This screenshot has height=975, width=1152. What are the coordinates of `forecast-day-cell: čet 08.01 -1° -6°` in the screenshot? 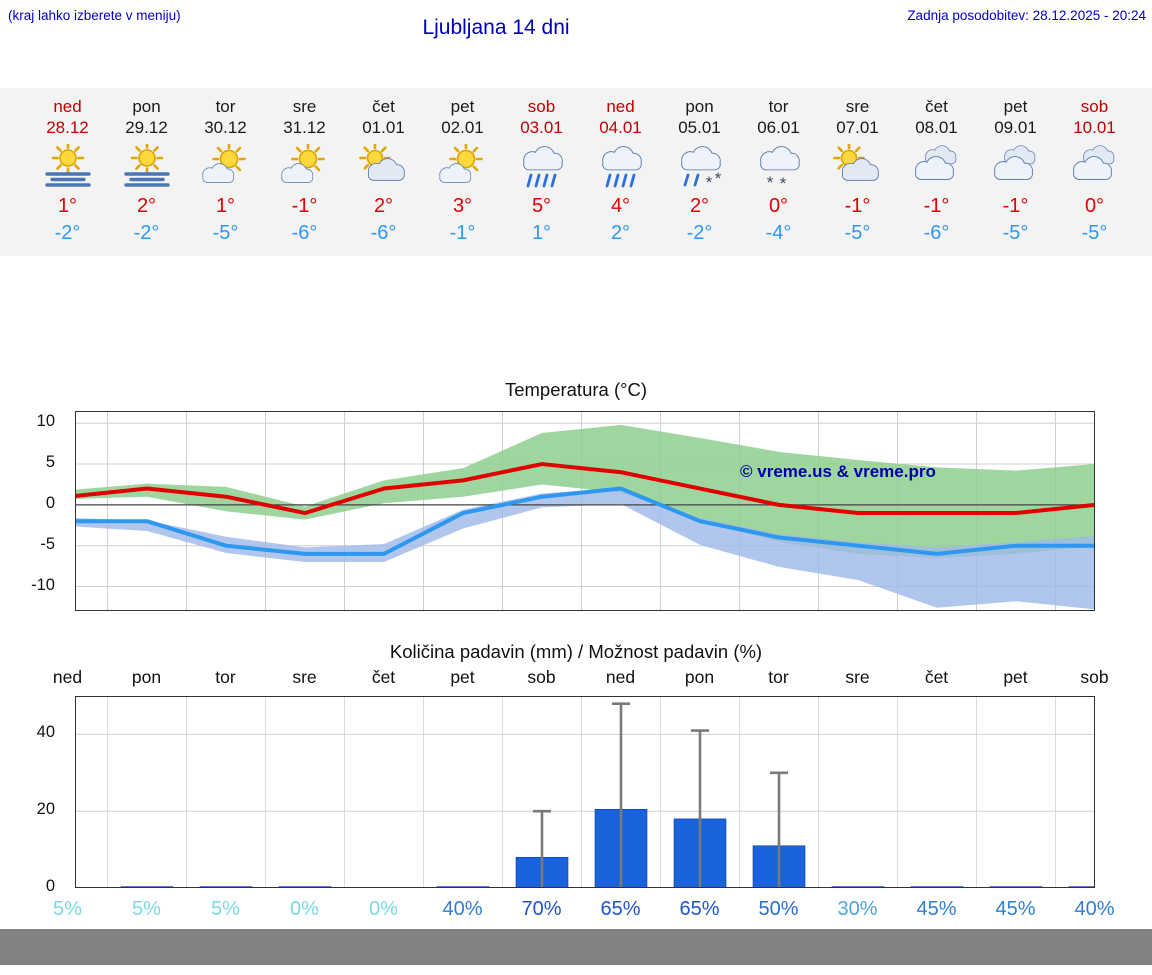 It's located at (936, 171).